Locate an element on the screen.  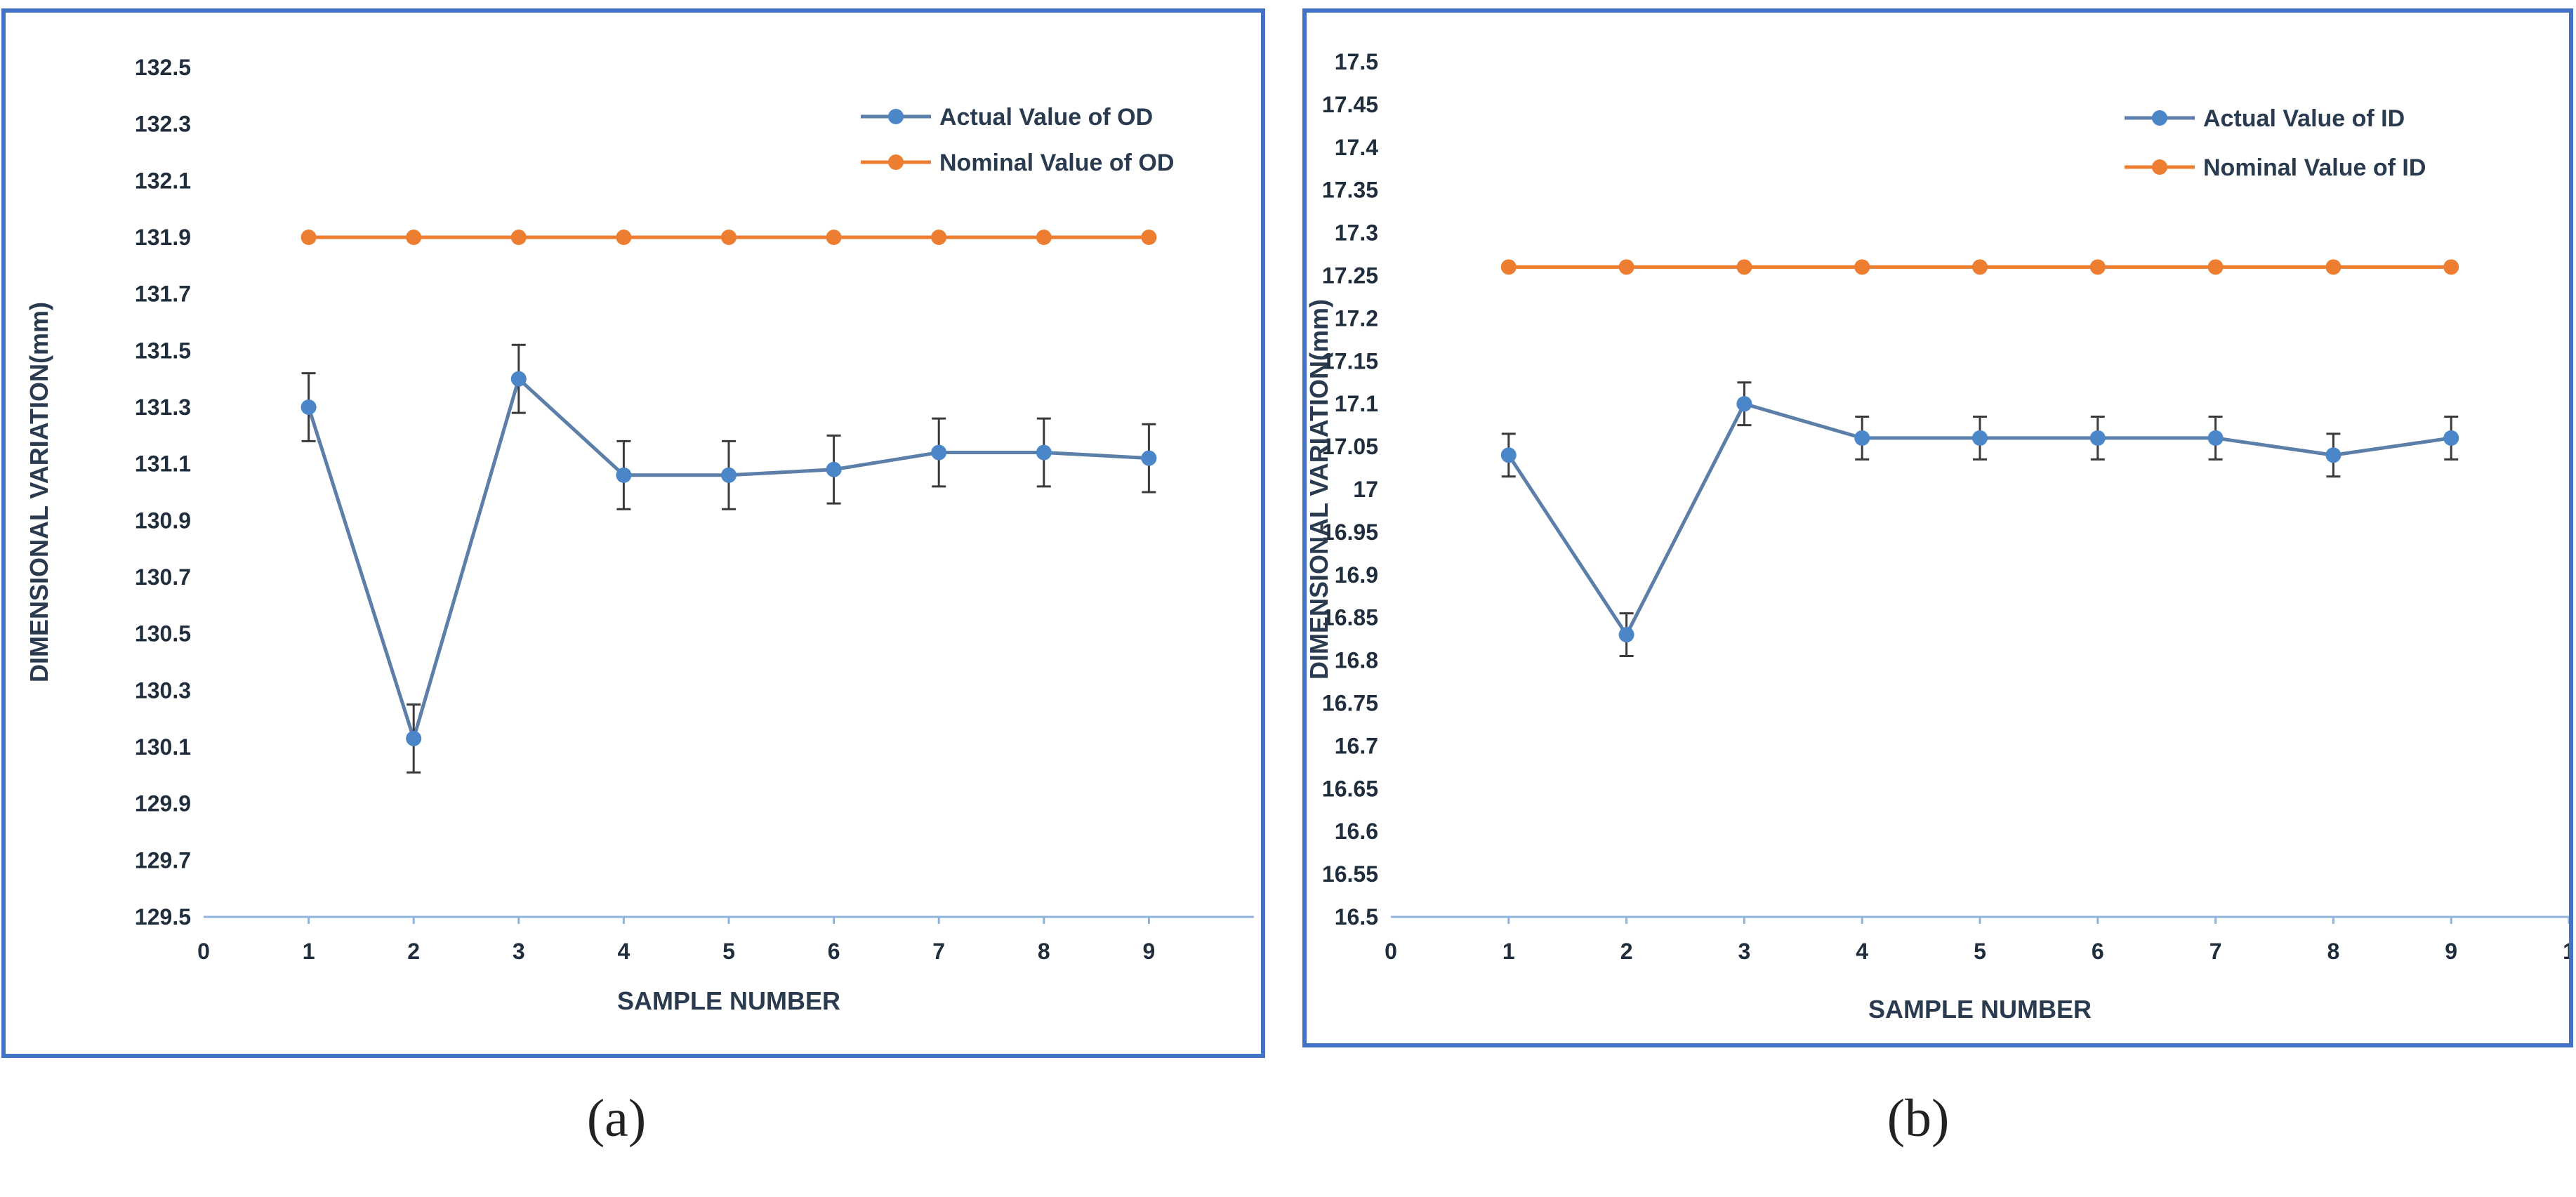
y-tick-label: 16.85 is located at coordinates (1350, 617).